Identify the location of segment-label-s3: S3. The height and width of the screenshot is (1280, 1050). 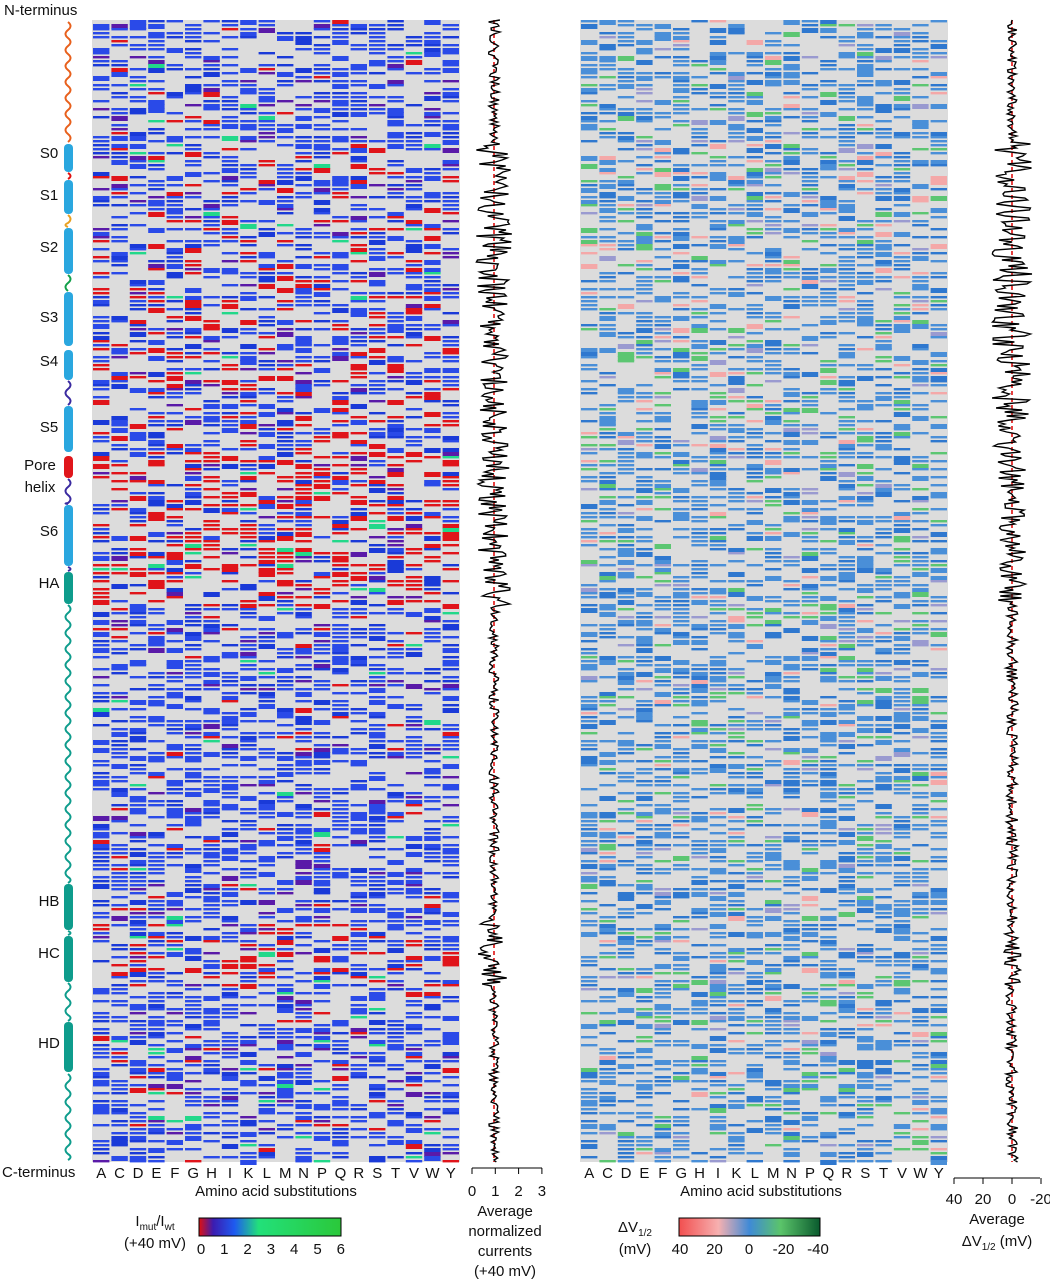
(49, 317).